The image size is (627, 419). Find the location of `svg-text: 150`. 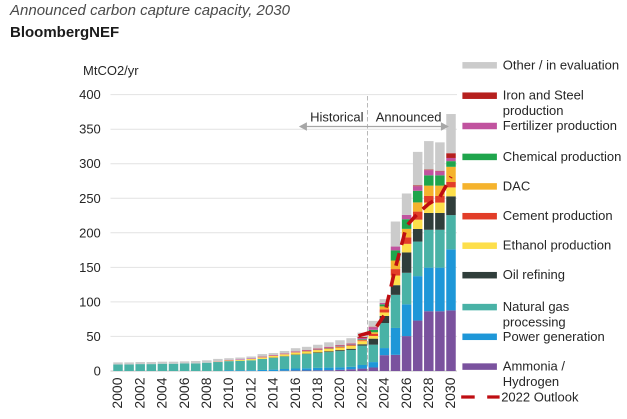

svg-text: 150 is located at coordinates (90, 267).